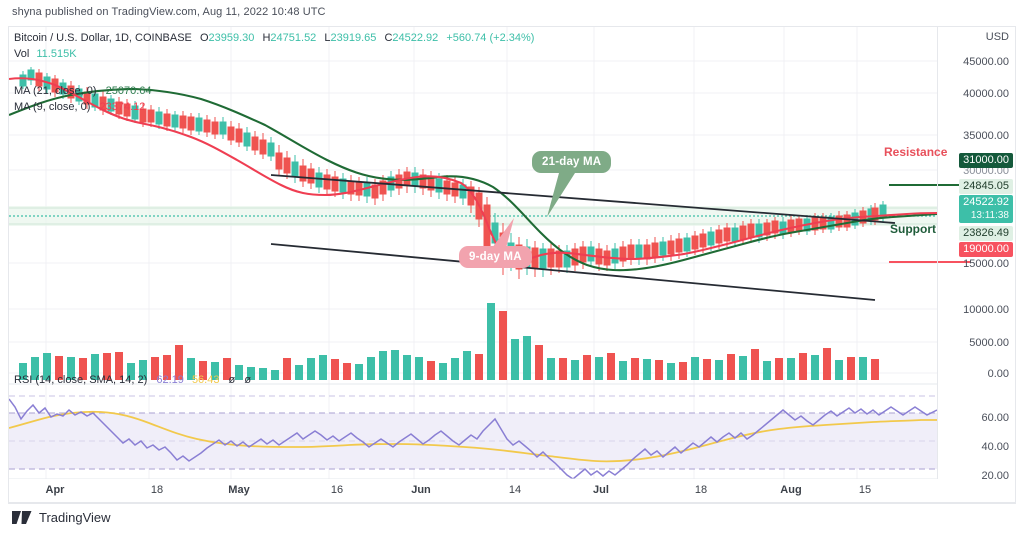 This screenshot has width=1024, height=536. What do you see at coordinates (986, 62) in the screenshot?
I see `price-tick-45000: 45000.00` at bounding box center [986, 62].